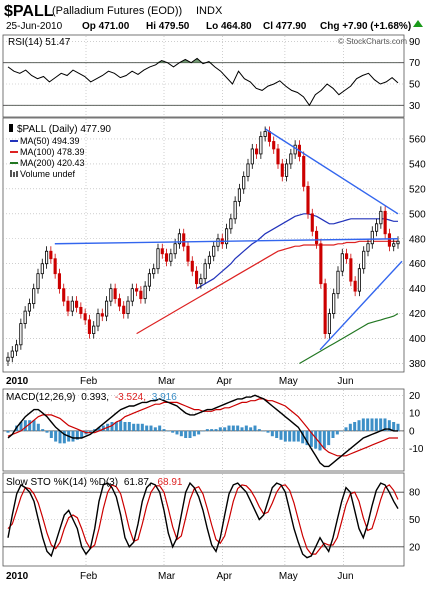  Describe the element at coordinates (415, 547) in the screenshot. I see `stochastic-y-tick-label: 20` at that location.